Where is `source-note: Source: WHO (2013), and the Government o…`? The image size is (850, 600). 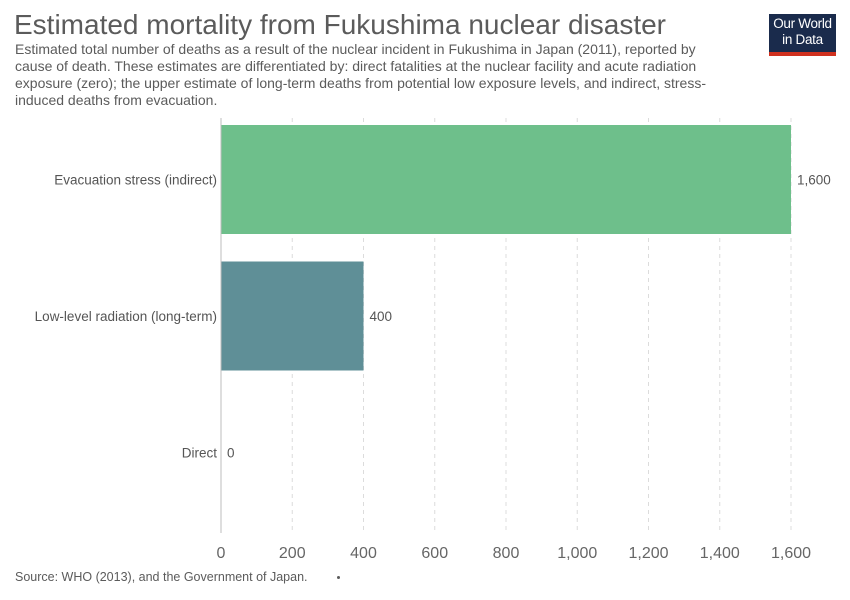 source-note: Source: WHO (2013), and the Government o… is located at coordinates (161, 577).